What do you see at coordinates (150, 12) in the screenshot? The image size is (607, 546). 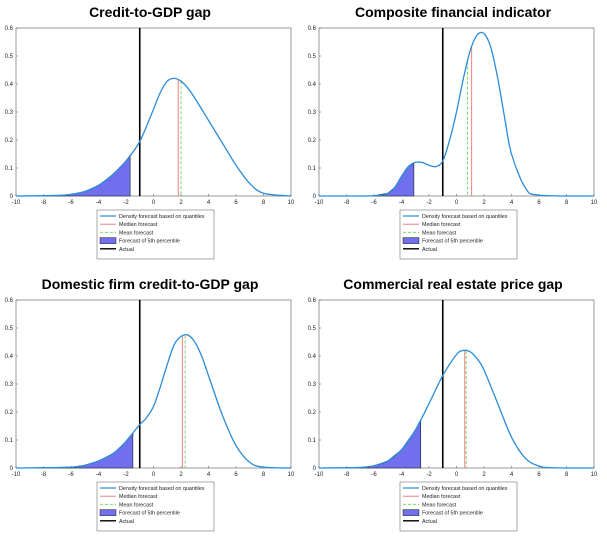 I see `chart-title: Credit-to-GDP gap` at bounding box center [150, 12].